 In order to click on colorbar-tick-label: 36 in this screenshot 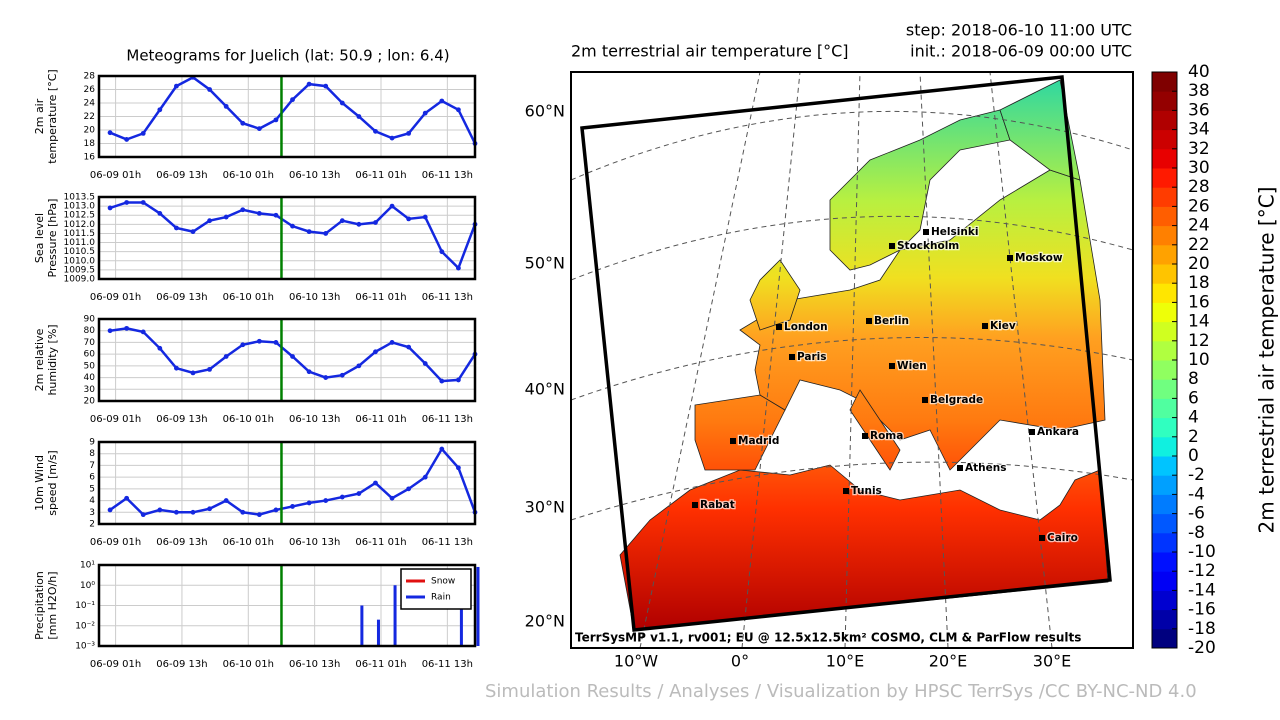, I will do `click(1199, 110)`.